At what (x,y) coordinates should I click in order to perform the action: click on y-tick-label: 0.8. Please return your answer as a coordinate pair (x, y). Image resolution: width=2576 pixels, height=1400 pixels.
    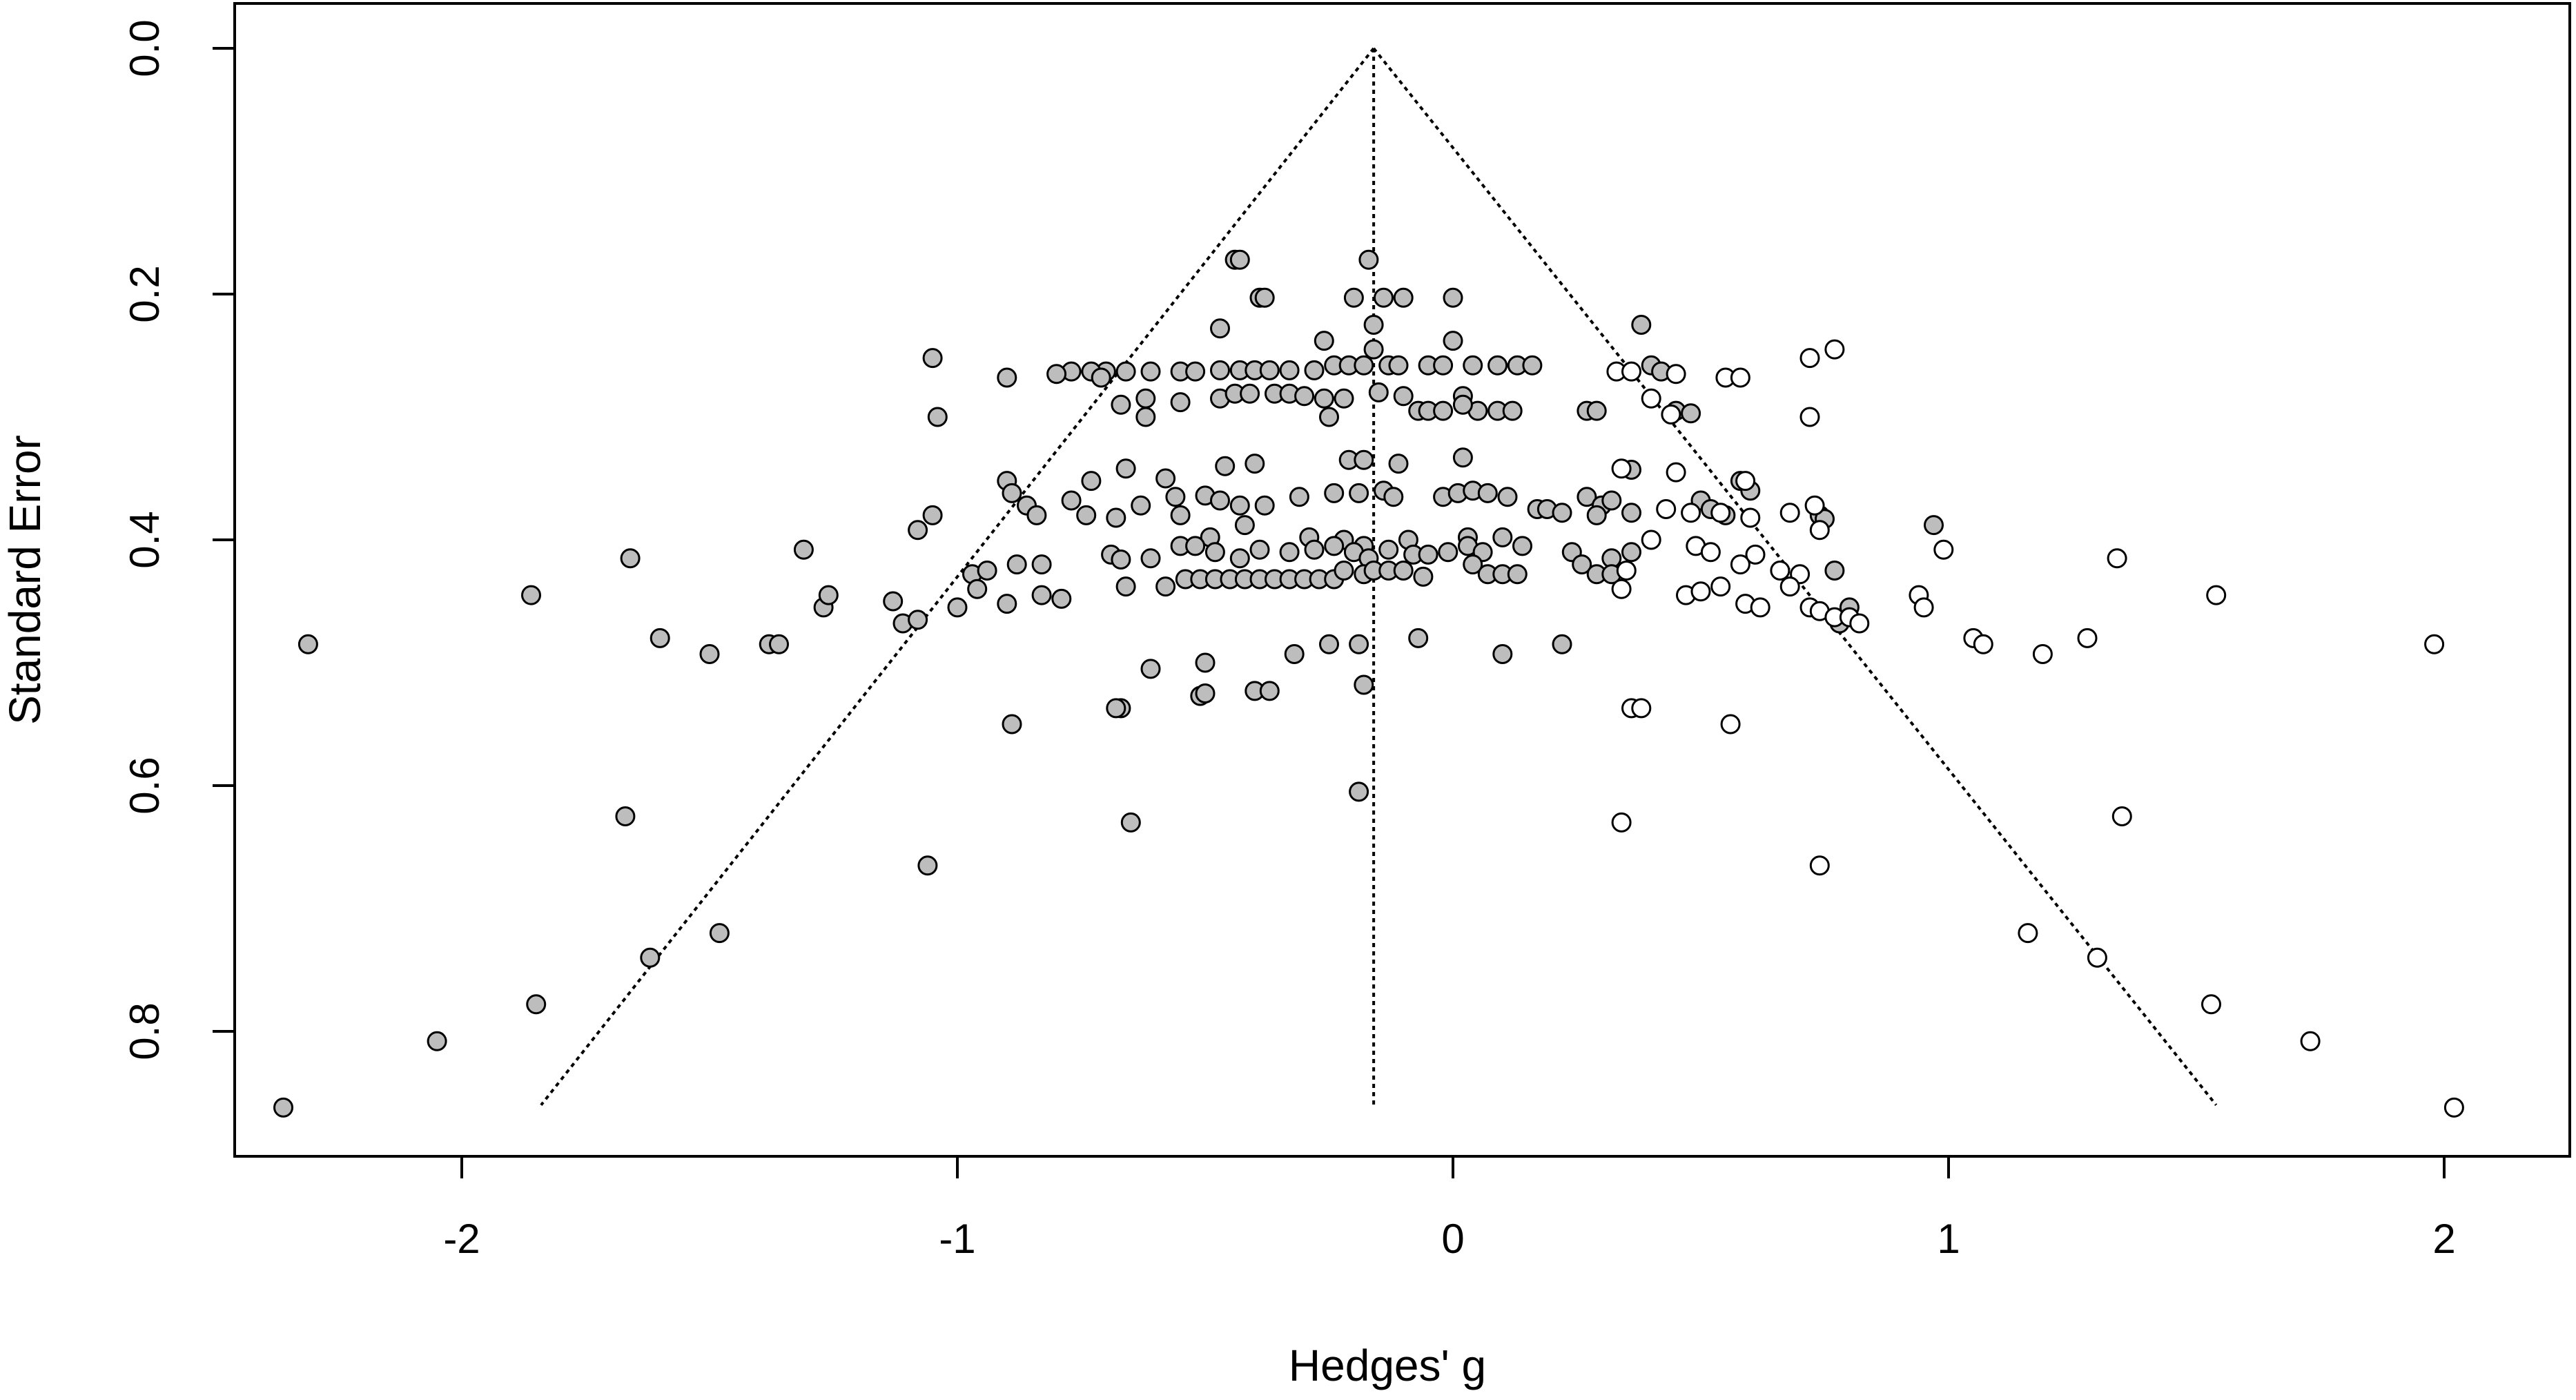
    Looking at the image, I should click on (144, 1031).